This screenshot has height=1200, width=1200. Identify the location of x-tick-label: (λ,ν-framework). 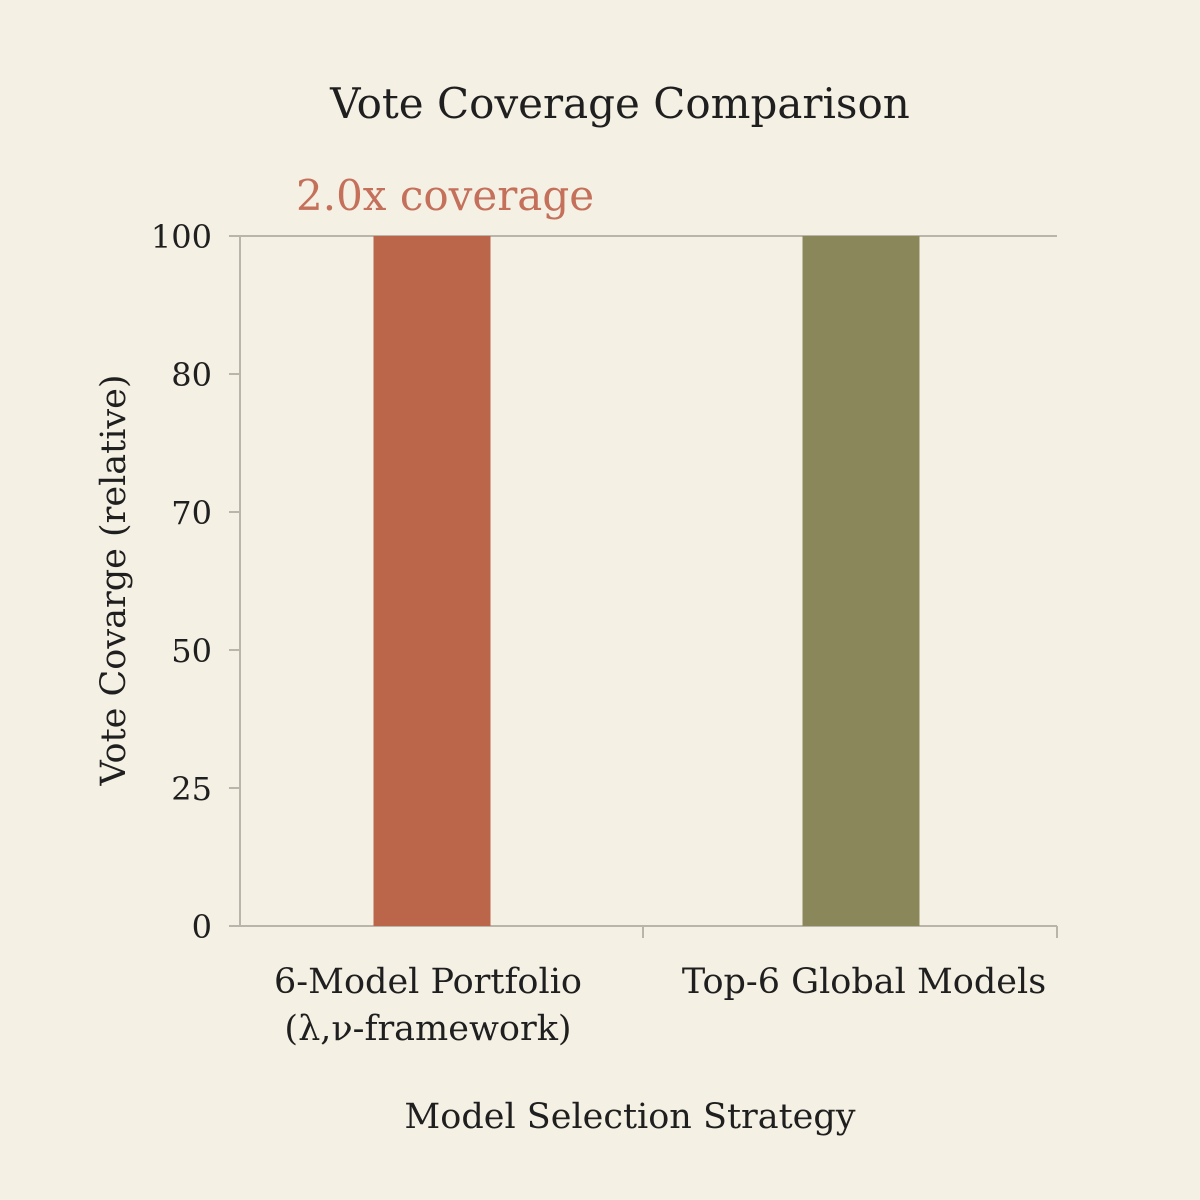
(427, 1029).